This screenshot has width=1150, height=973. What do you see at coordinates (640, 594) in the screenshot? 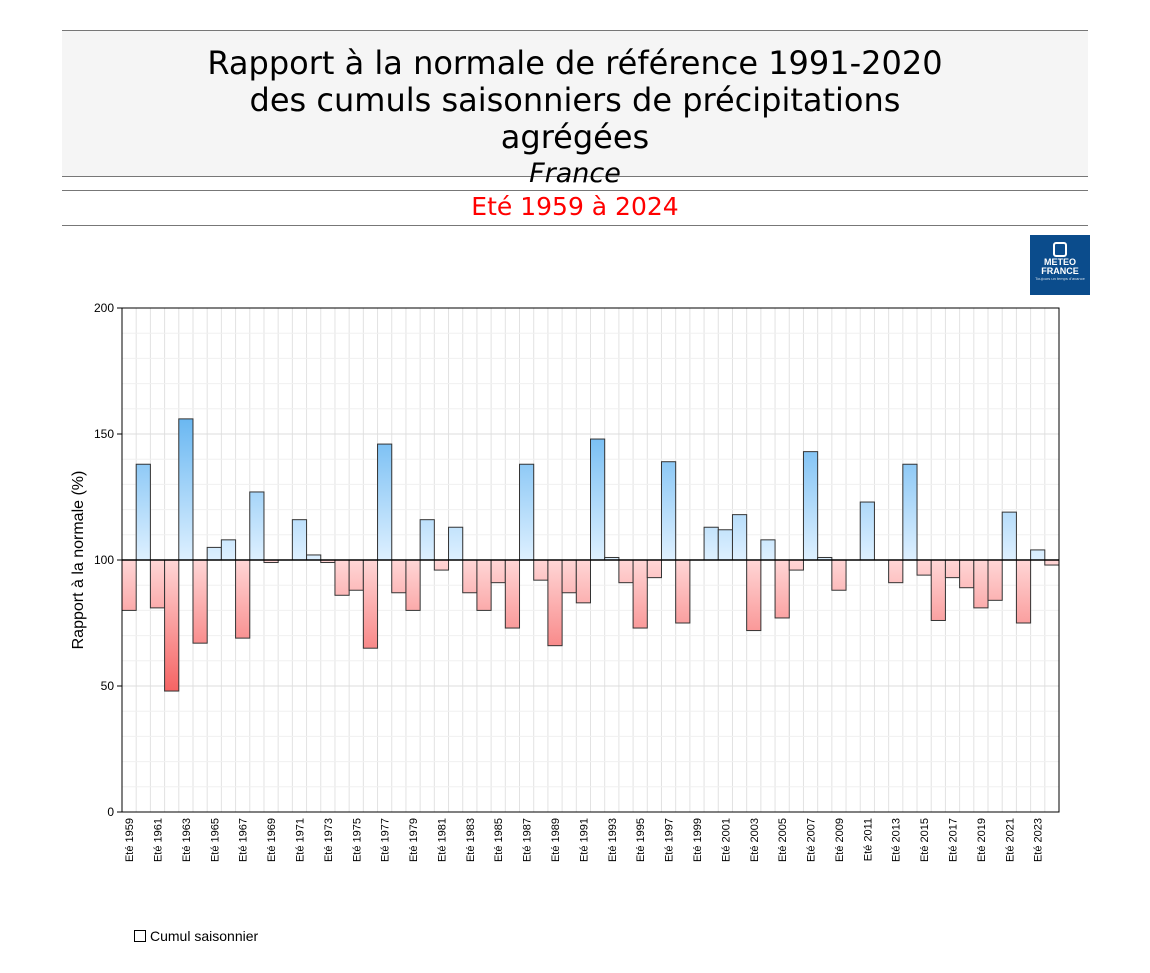
I see `bar-1995` at bounding box center [640, 594].